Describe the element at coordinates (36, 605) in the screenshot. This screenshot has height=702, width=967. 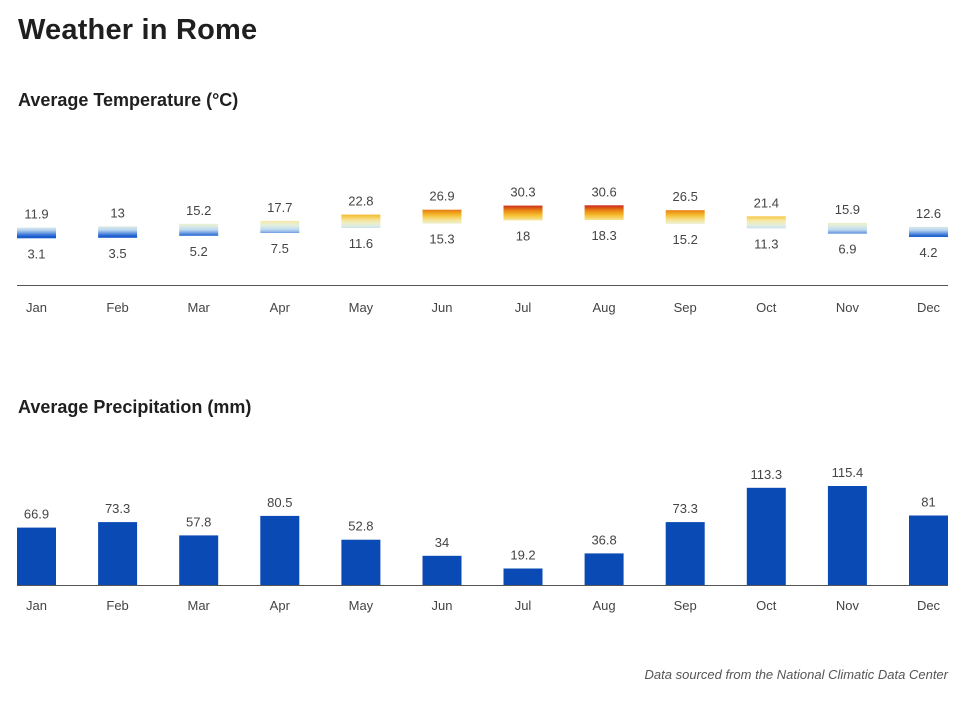
I see `precip-x-tick-jan: Jan` at that location.